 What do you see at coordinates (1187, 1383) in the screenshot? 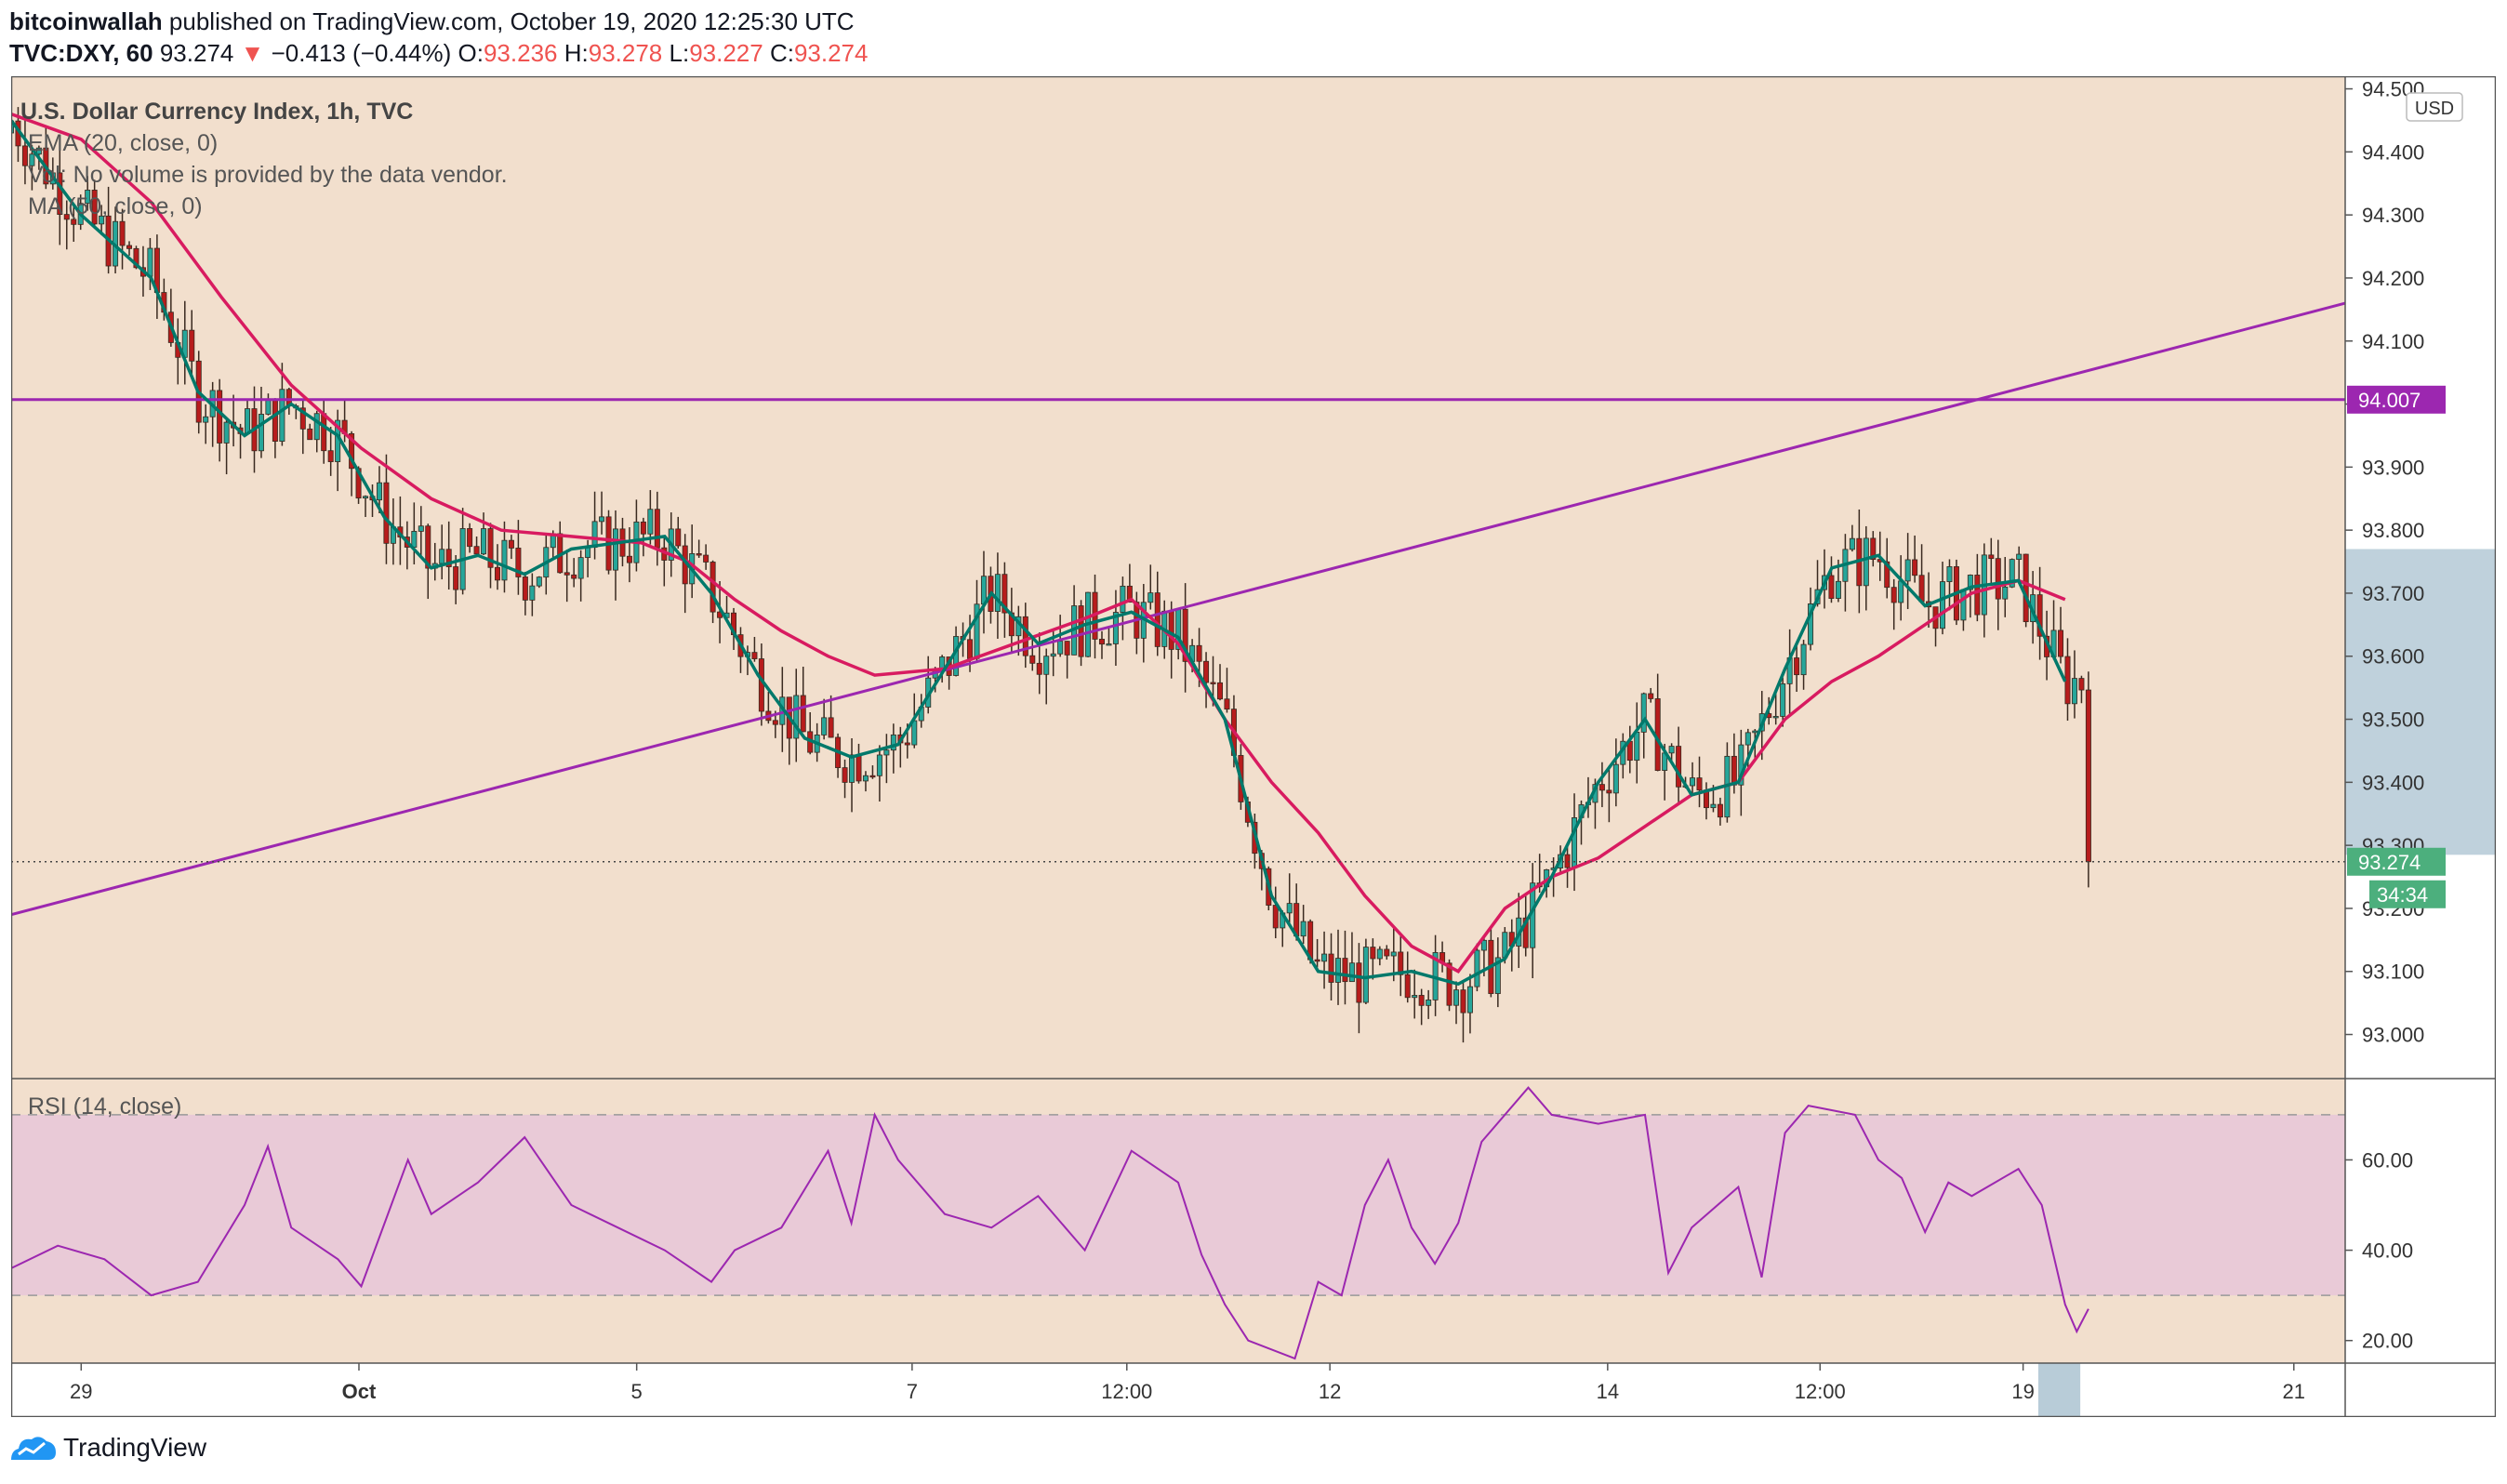
I see `time-axis: 29 Oct 5 7 12:00 12 14 12:00 19 21` at bounding box center [1187, 1383].